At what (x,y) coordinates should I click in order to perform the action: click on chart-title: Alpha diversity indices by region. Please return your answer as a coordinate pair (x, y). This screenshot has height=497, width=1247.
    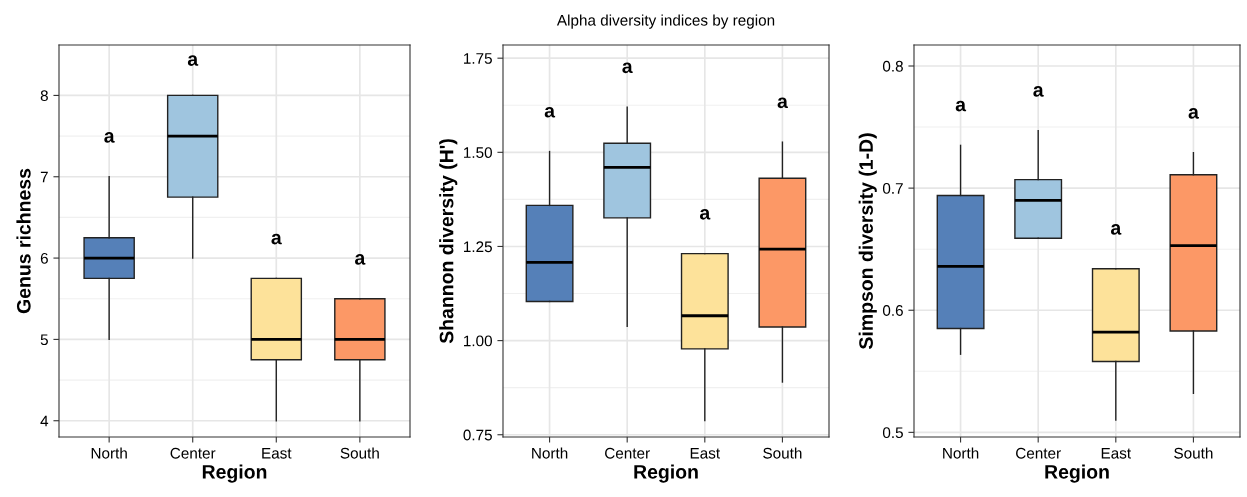
    Looking at the image, I should click on (665, 21).